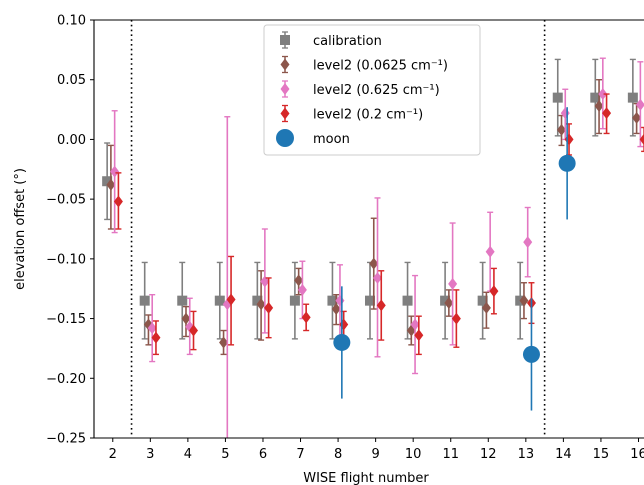  Describe the element at coordinates (66, 259) in the screenshot. I see `y-tick-label: −0.10` at that location.